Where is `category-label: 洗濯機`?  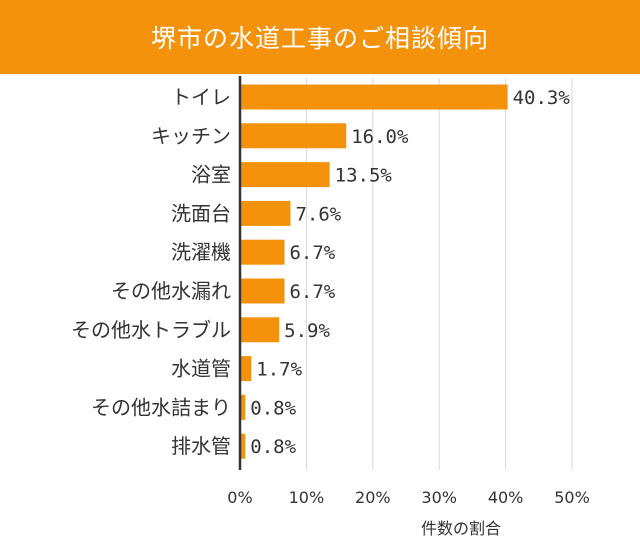 category-label: 洗濯機 is located at coordinates (201, 252).